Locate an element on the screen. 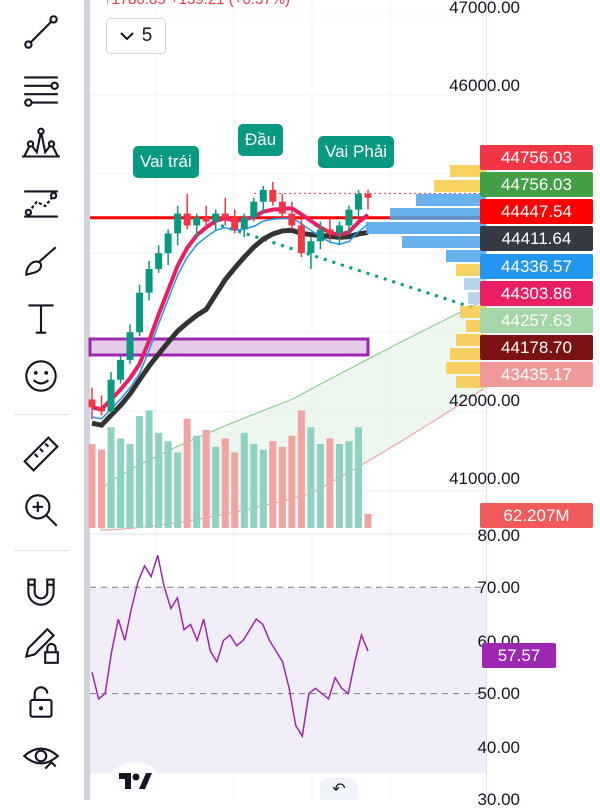 This screenshot has width=600, height=810. trend-line-tool is located at coordinates (41, 32).